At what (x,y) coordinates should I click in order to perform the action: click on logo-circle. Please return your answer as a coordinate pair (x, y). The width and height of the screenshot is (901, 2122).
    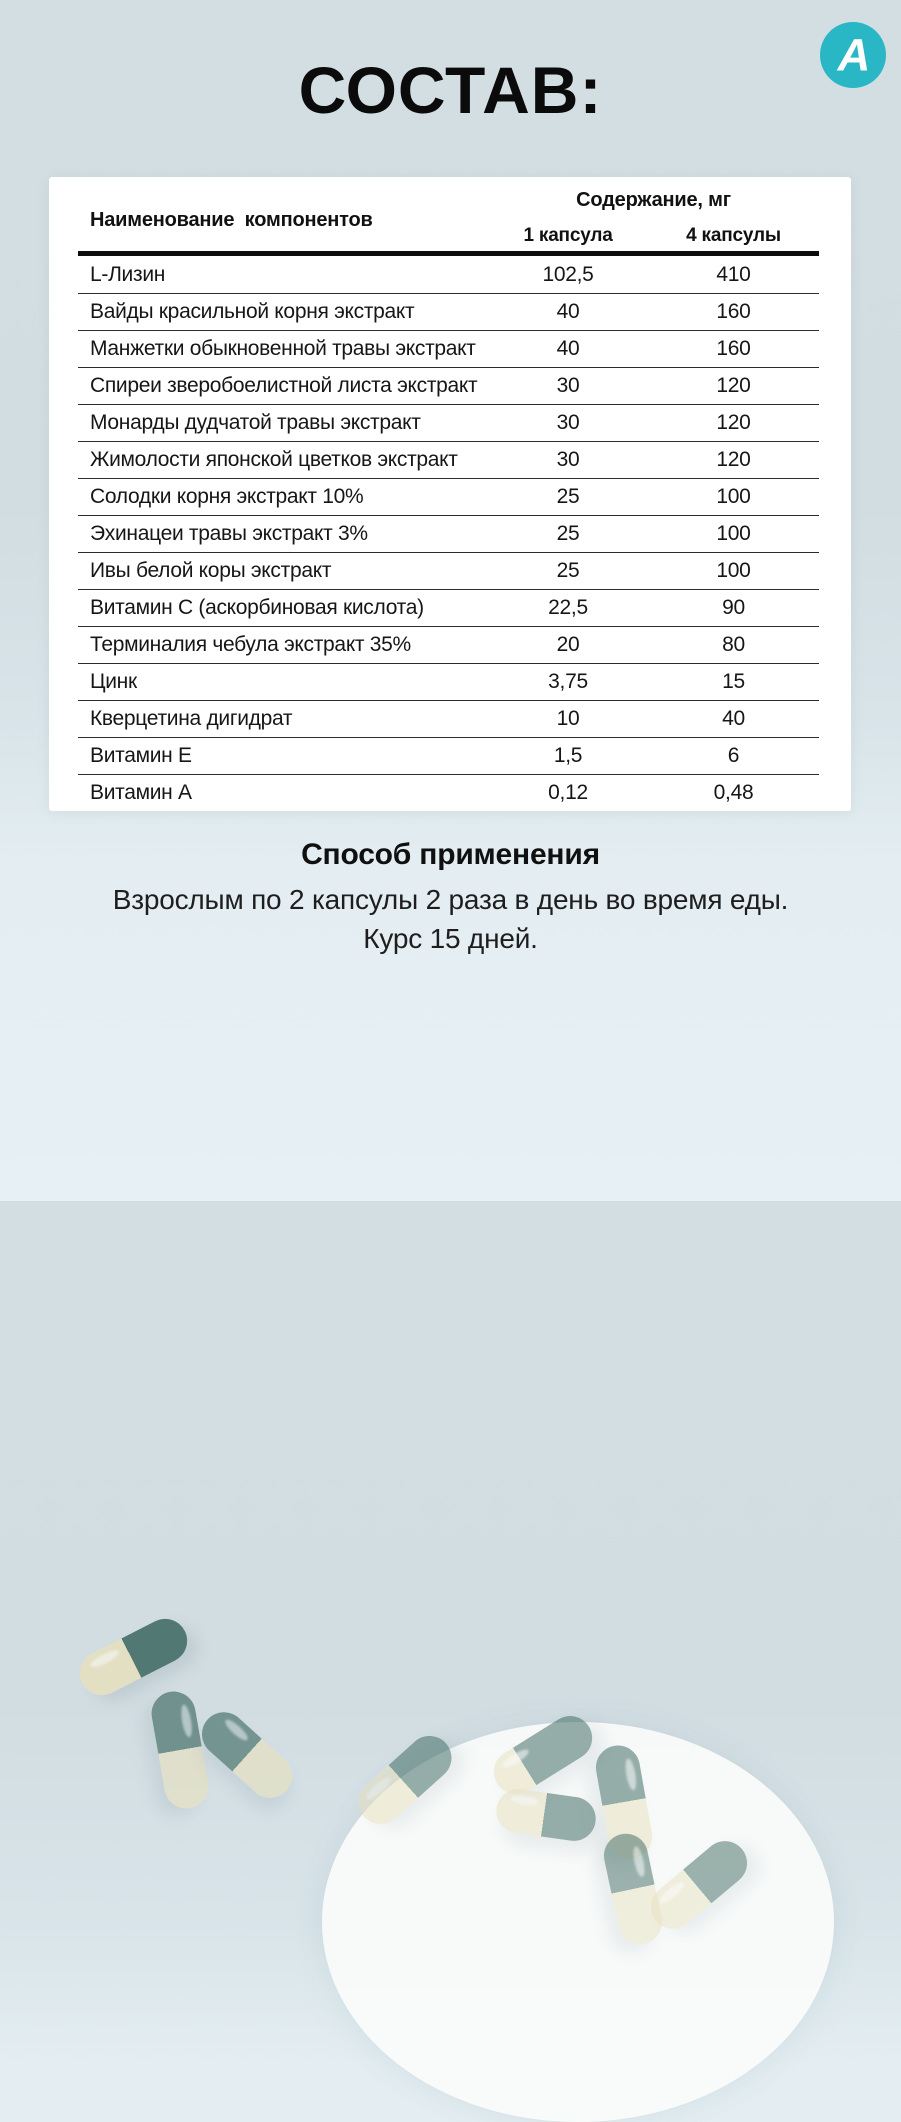
    Looking at the image, I should click on (853, 55).